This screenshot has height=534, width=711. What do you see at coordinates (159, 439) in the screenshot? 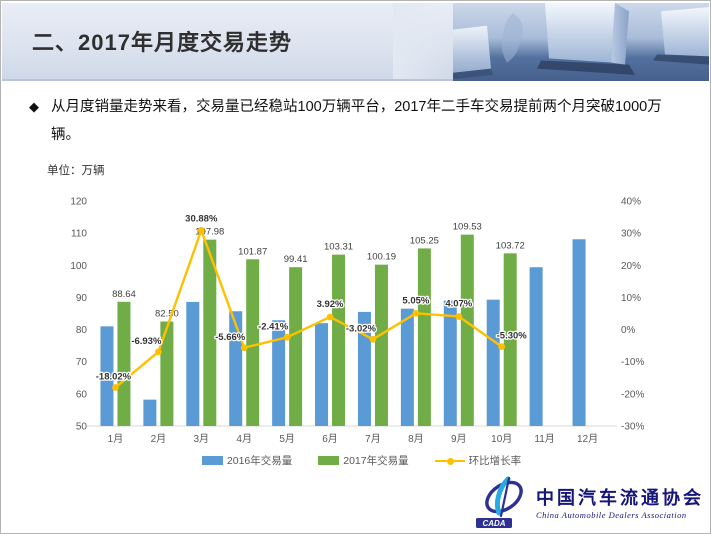
I see `svg-text: 2月` at bounding box center [159, 439].